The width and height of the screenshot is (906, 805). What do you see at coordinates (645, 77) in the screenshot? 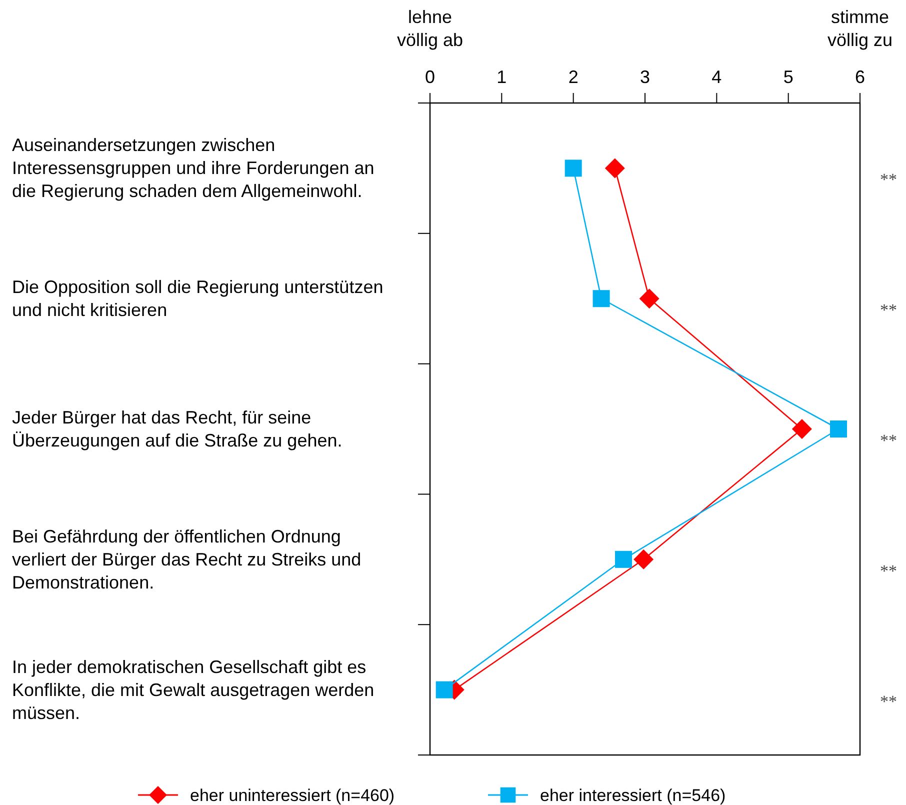
I see `x-tick-label: 3` at bounding box center [645, 77].